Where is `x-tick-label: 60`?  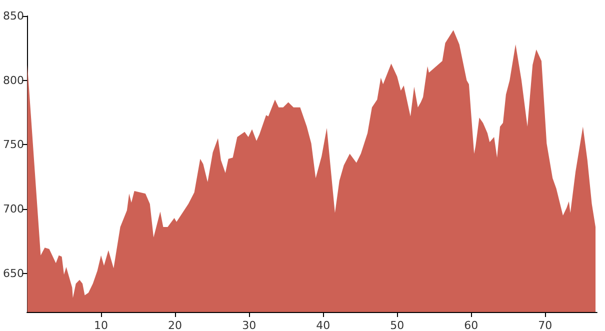 x-tick-label: 60 is located at coordinates (471, 325).